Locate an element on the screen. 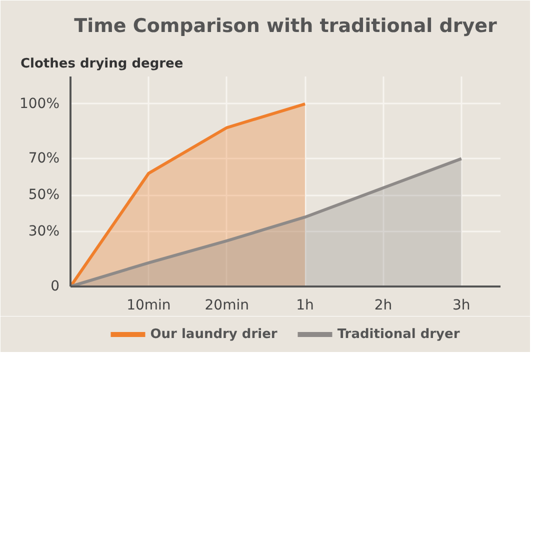 The image size is (551, 551). y-tick-label: 30% is located at coordinates (44, 232).